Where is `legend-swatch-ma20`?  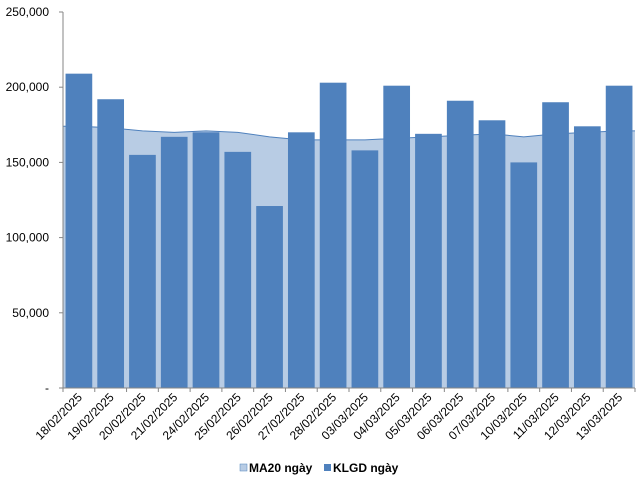
legend-swatch-ma20 is located at coordinates (243, 467).